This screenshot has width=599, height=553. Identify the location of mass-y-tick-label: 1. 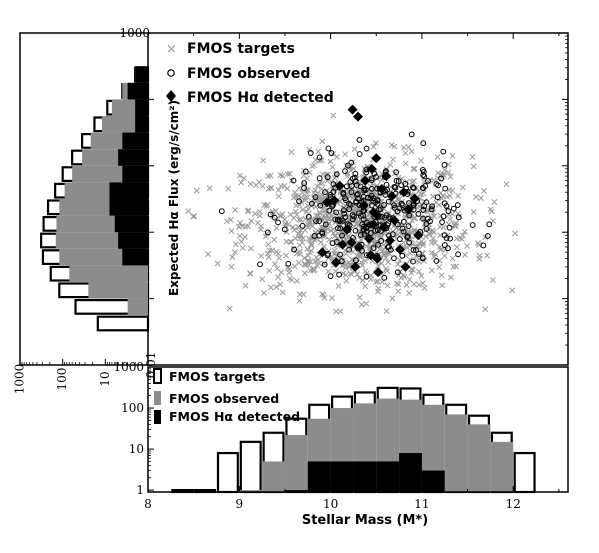
(140, 490).